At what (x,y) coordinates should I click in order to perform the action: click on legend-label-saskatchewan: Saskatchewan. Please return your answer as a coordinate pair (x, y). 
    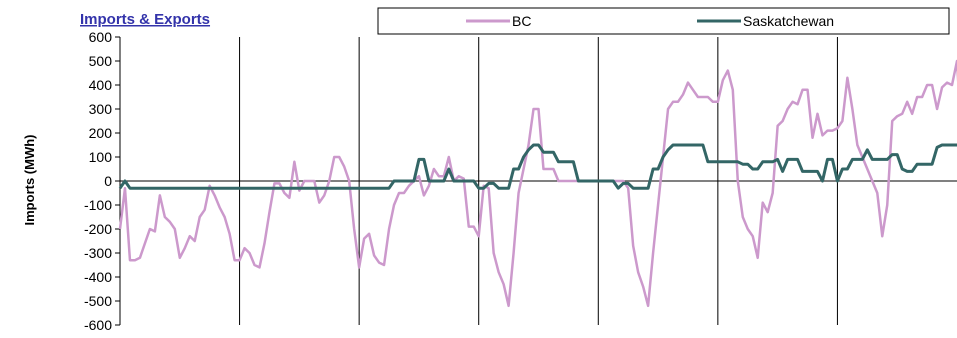
    Looking at the image, I should click on (788, 21).